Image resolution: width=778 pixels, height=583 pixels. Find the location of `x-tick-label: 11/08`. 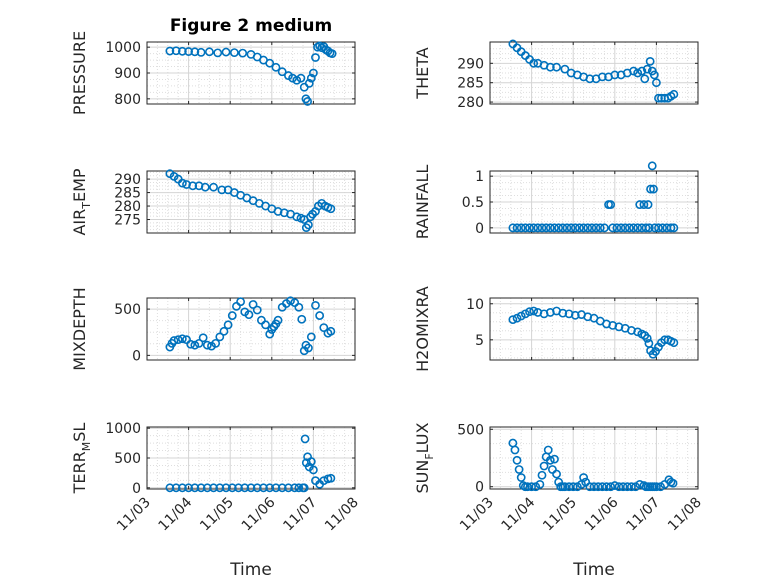

x-tick-label: 11/08 is located at coordinates (685, 515).